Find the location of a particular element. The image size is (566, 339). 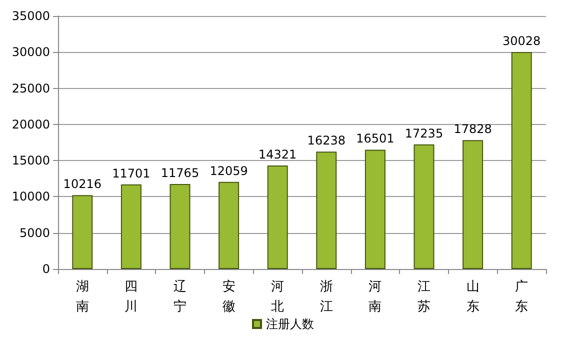

x-tick-label: 广东 is located at coordinates (521, 297).